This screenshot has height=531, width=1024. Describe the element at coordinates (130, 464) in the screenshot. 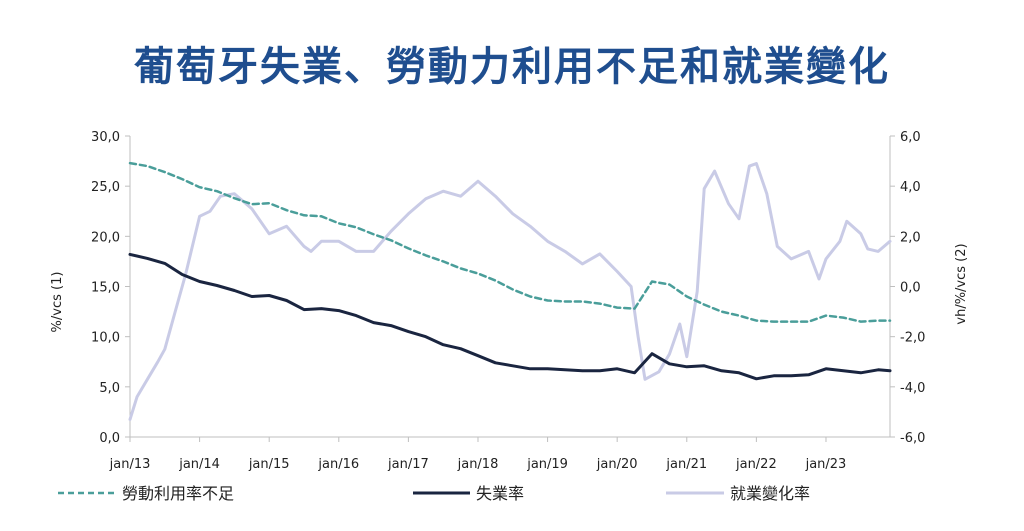

I see `x-tick-label: jan/13` at that location.